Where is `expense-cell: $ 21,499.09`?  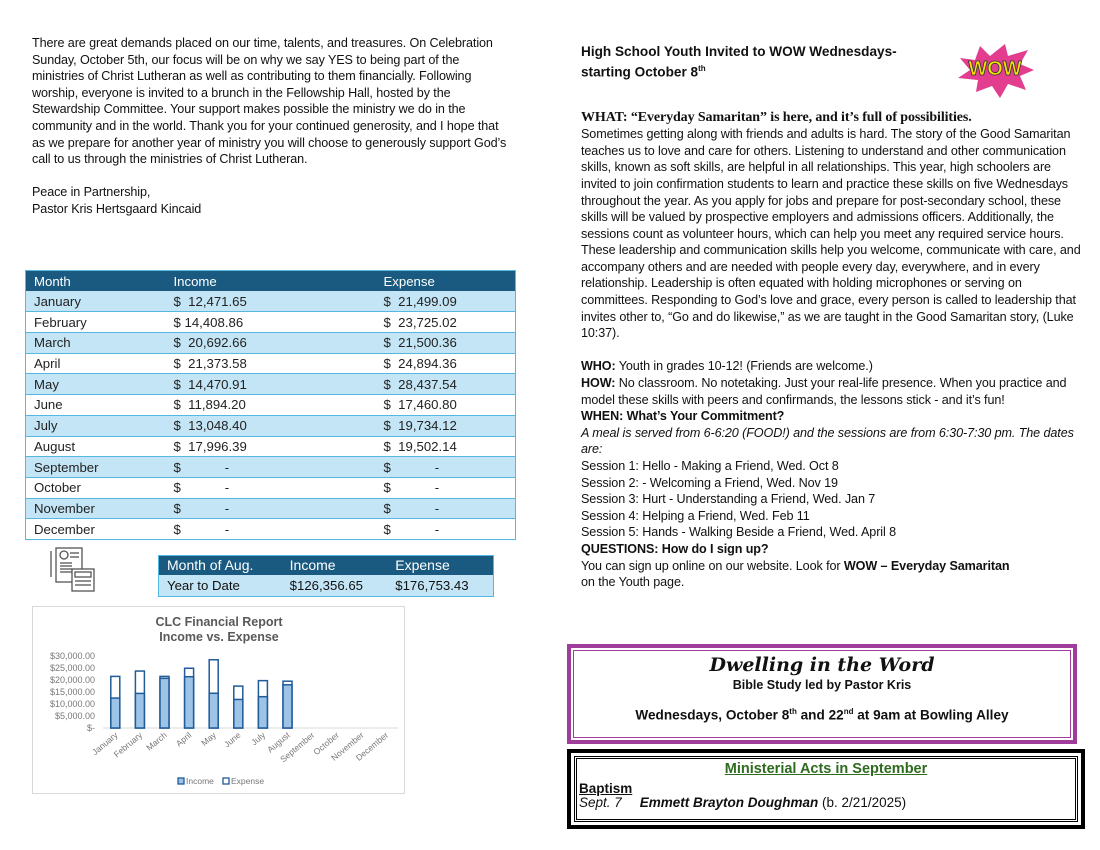 expense-cell: $ 21,499.09 is located at coordinates (445, 302).